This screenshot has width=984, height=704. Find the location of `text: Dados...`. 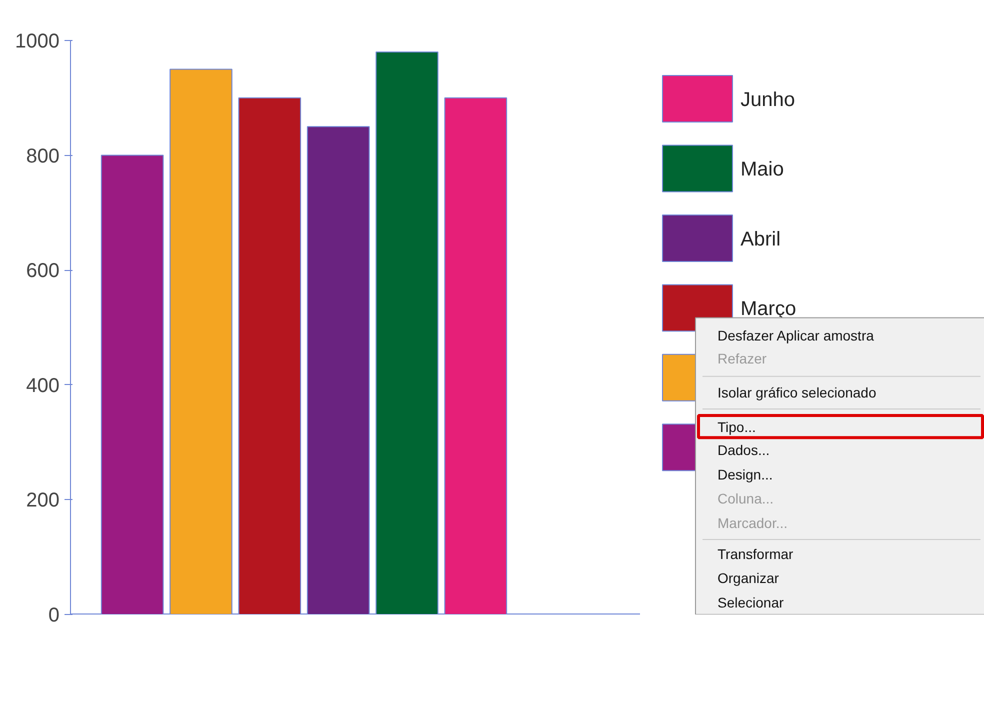

text: Dados... is located at coordinates (744, 450).